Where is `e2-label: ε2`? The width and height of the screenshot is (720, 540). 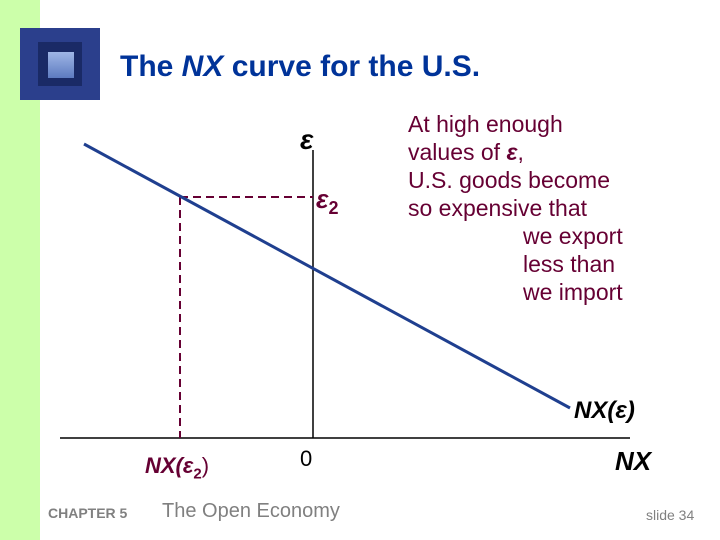
e2-label: ε2 is located at coordinates (327, 201).